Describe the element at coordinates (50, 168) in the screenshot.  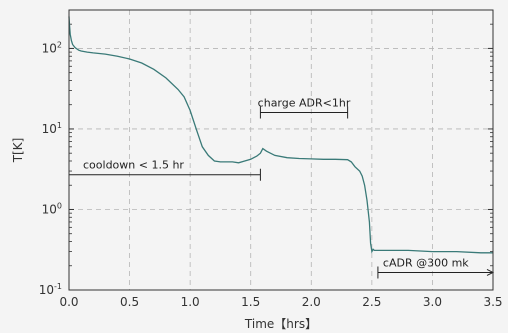
I see `y-tick-labels: 10⁻¹ 10⁰ 10¹ 10²` at that location.